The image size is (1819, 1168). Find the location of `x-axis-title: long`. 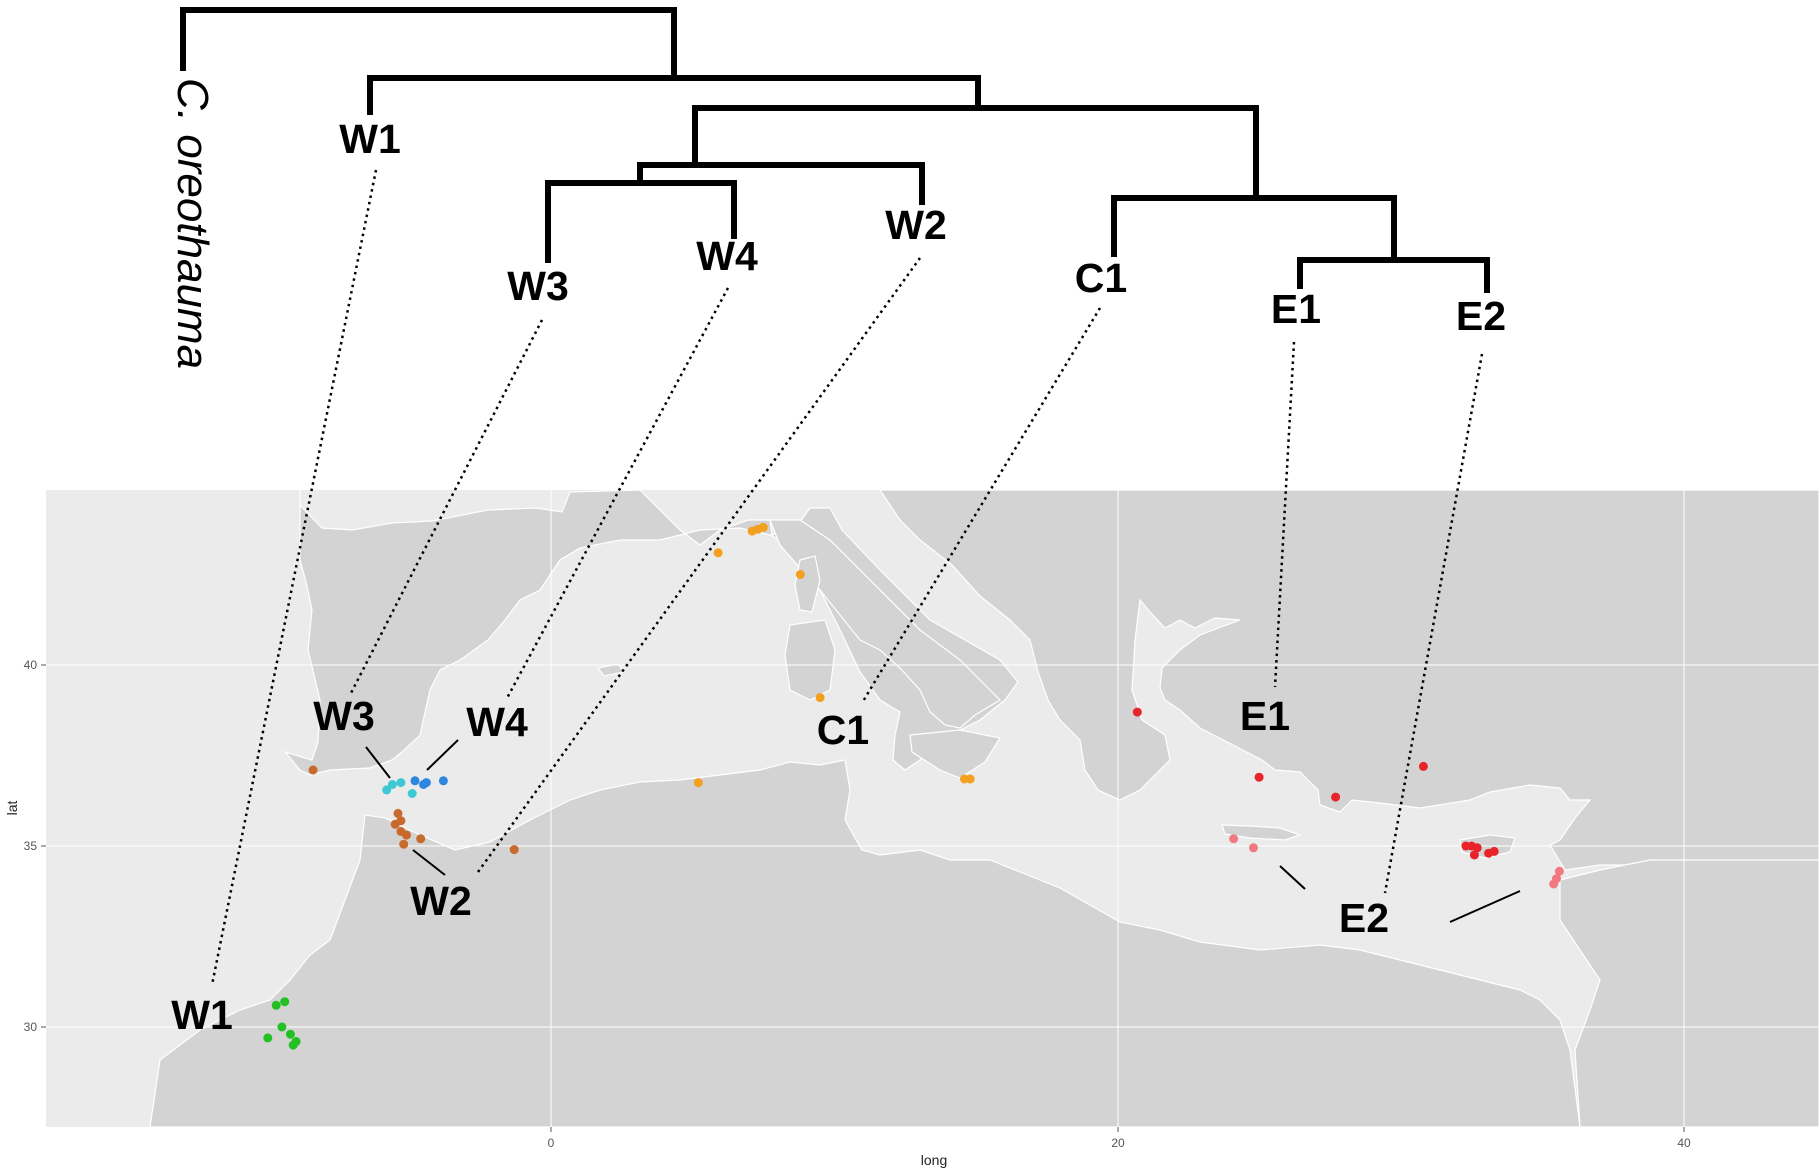

x-axis-title: long is located at coordinates (934, 1160).